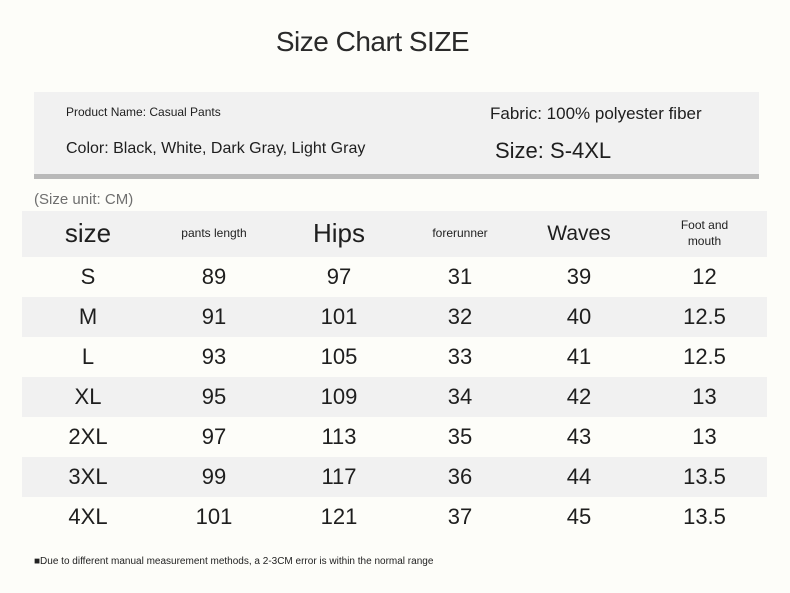 The height and width of the screenshot is (593, 790). I want to click on header-pants-length: pants length, so click(214, 233).